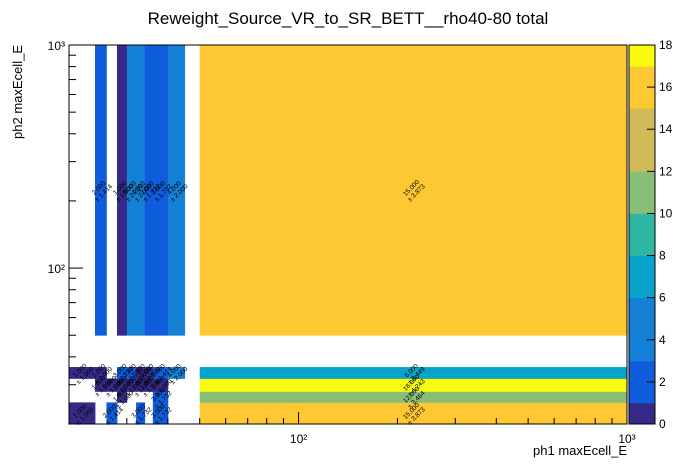  What do you see at coordinates (666, 129) in the screenshot?
I see `colorbar-tick-label: 14` at bounding box center [666, 129].